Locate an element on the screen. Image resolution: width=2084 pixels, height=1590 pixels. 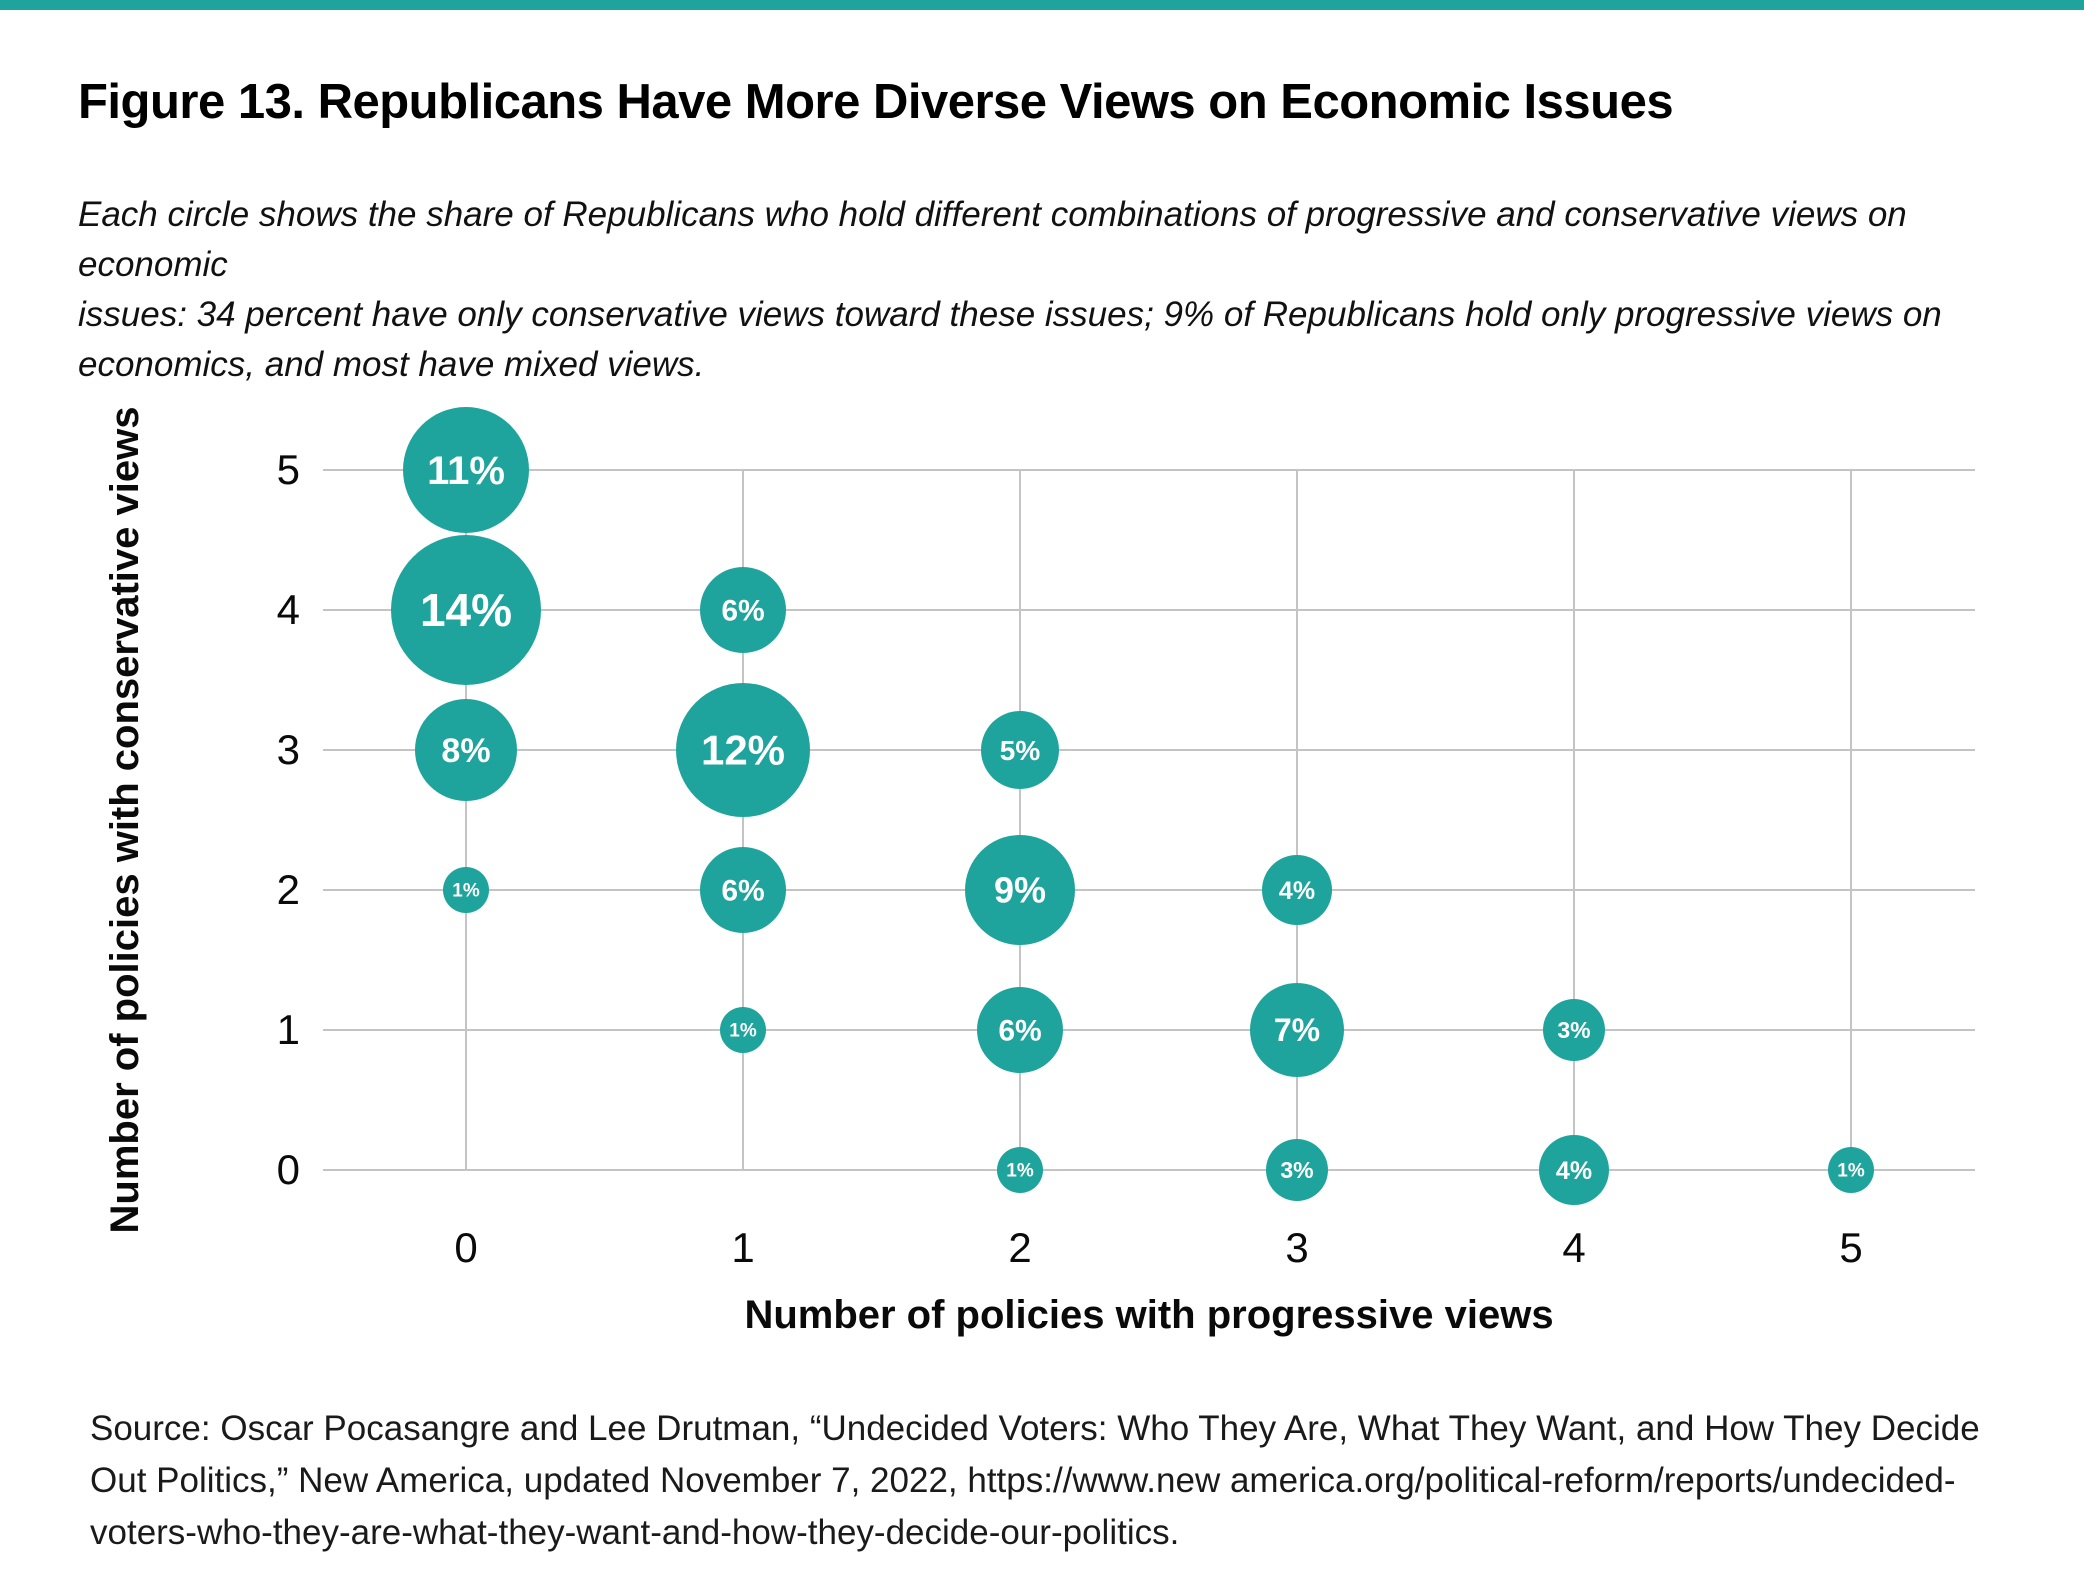
x-tick-label: 5 is located at coordinates (1850, 1247).